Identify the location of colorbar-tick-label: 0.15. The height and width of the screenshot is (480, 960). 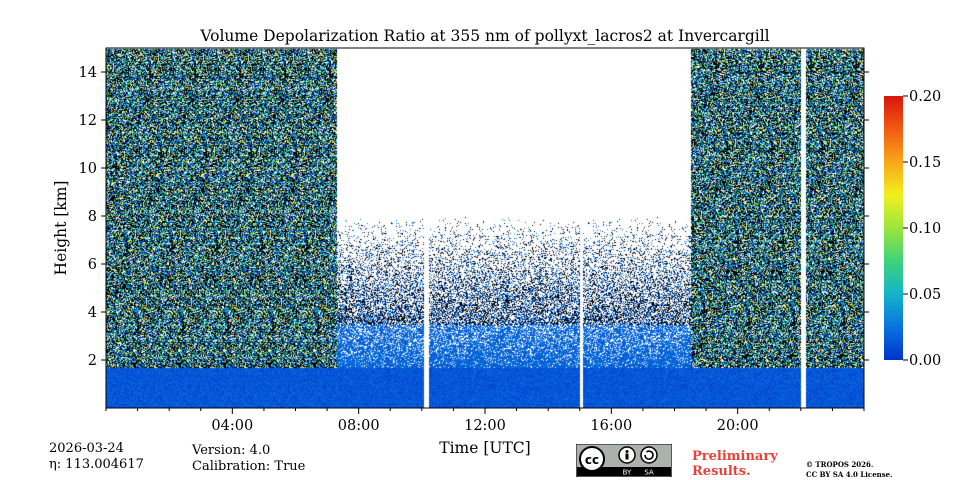
(925, 163).